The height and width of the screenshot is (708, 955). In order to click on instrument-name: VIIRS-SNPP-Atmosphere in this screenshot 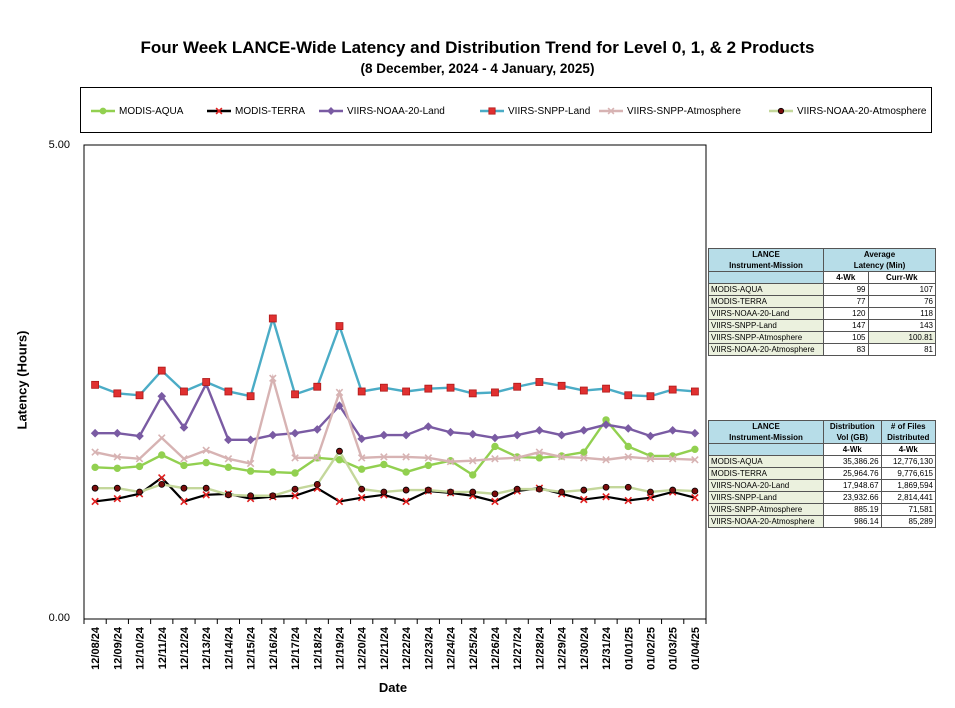, I will do `click(766, 337)`.